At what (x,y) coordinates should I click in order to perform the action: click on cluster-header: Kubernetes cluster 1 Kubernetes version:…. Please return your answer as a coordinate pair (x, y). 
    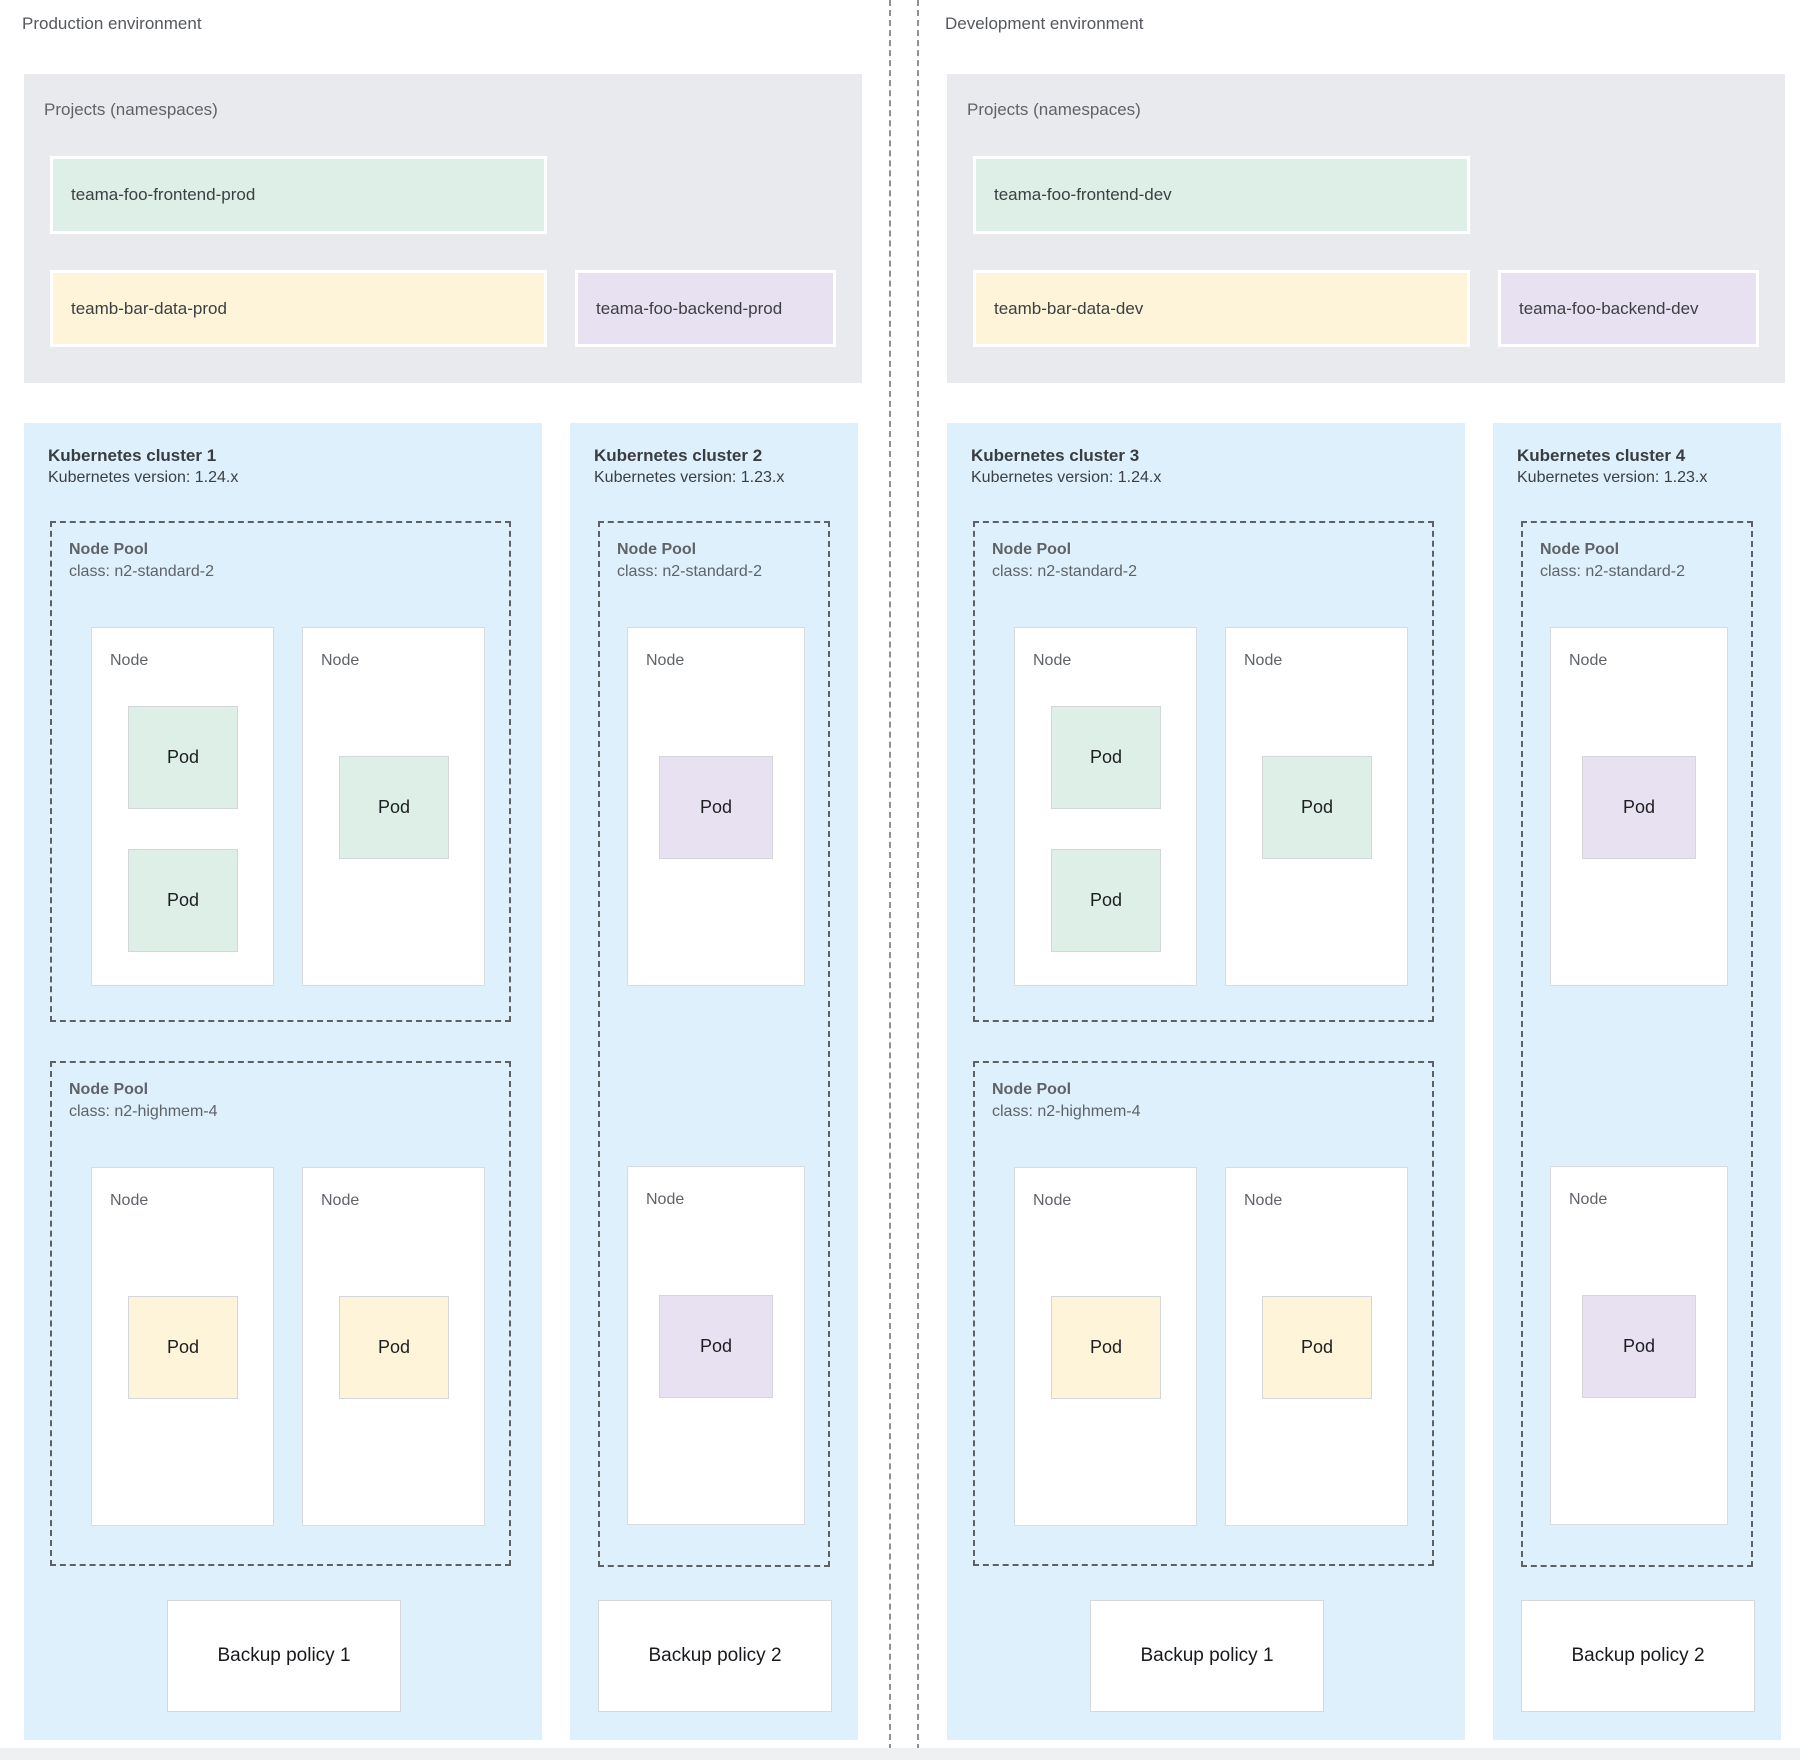
    Looking at the image, I should click on (143, 467).